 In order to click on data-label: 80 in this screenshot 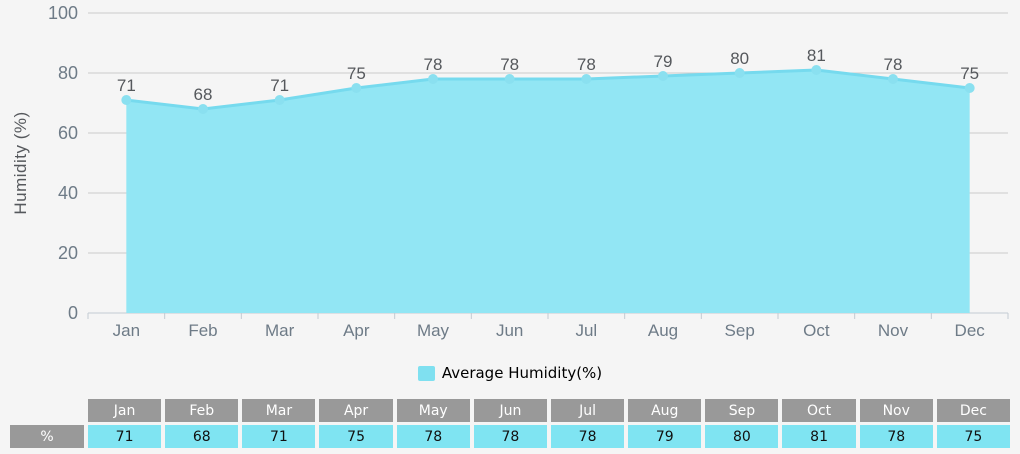, I will do `click(739, 58)`.